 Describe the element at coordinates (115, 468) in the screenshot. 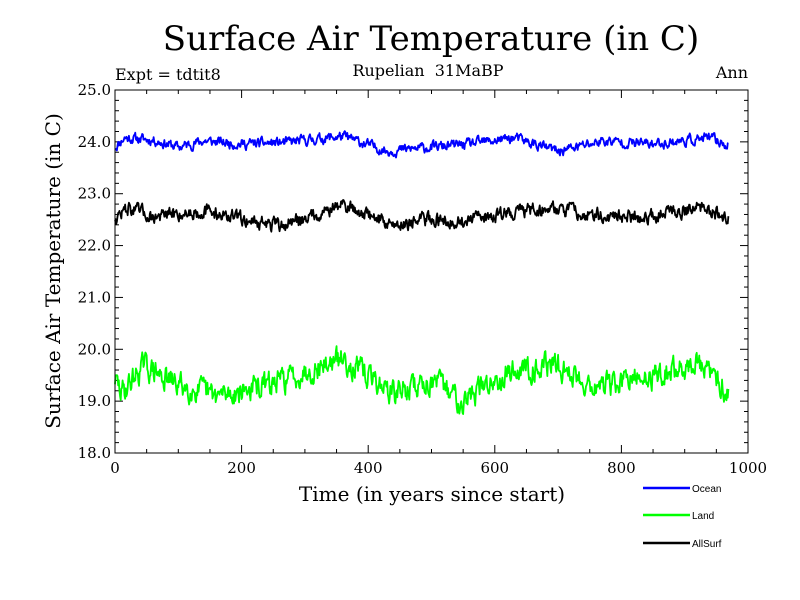

I see `x-tick-label: 0` at that location.